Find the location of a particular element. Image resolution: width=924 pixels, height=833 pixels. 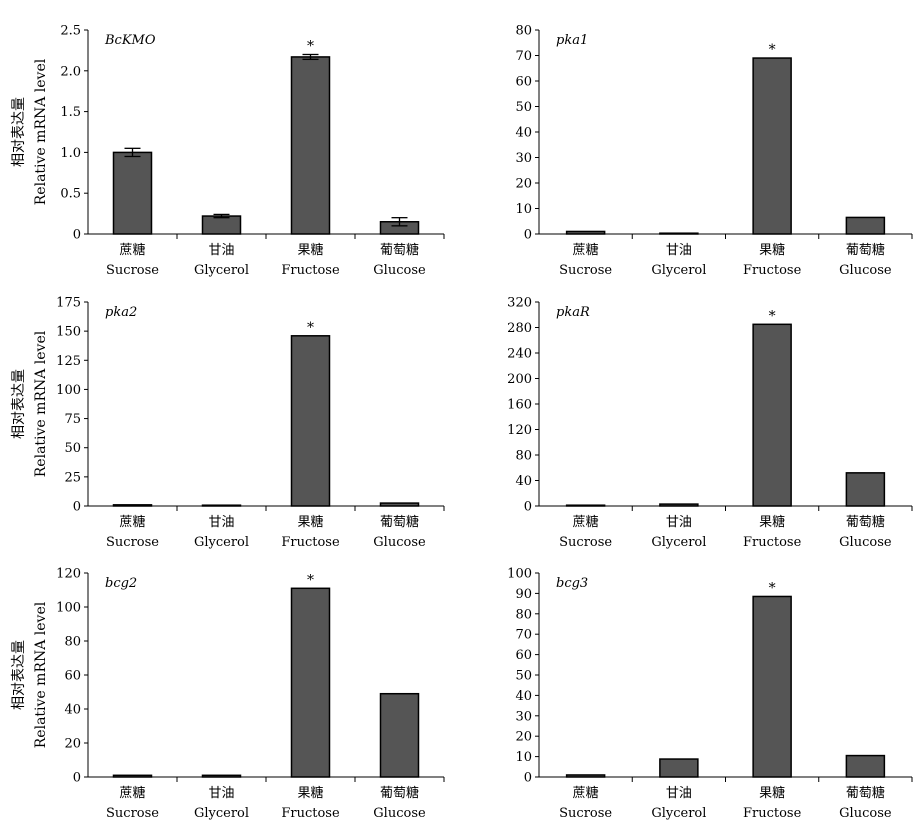

chart-6-y-tick-label: 60 is located at coordinates (523, 655).